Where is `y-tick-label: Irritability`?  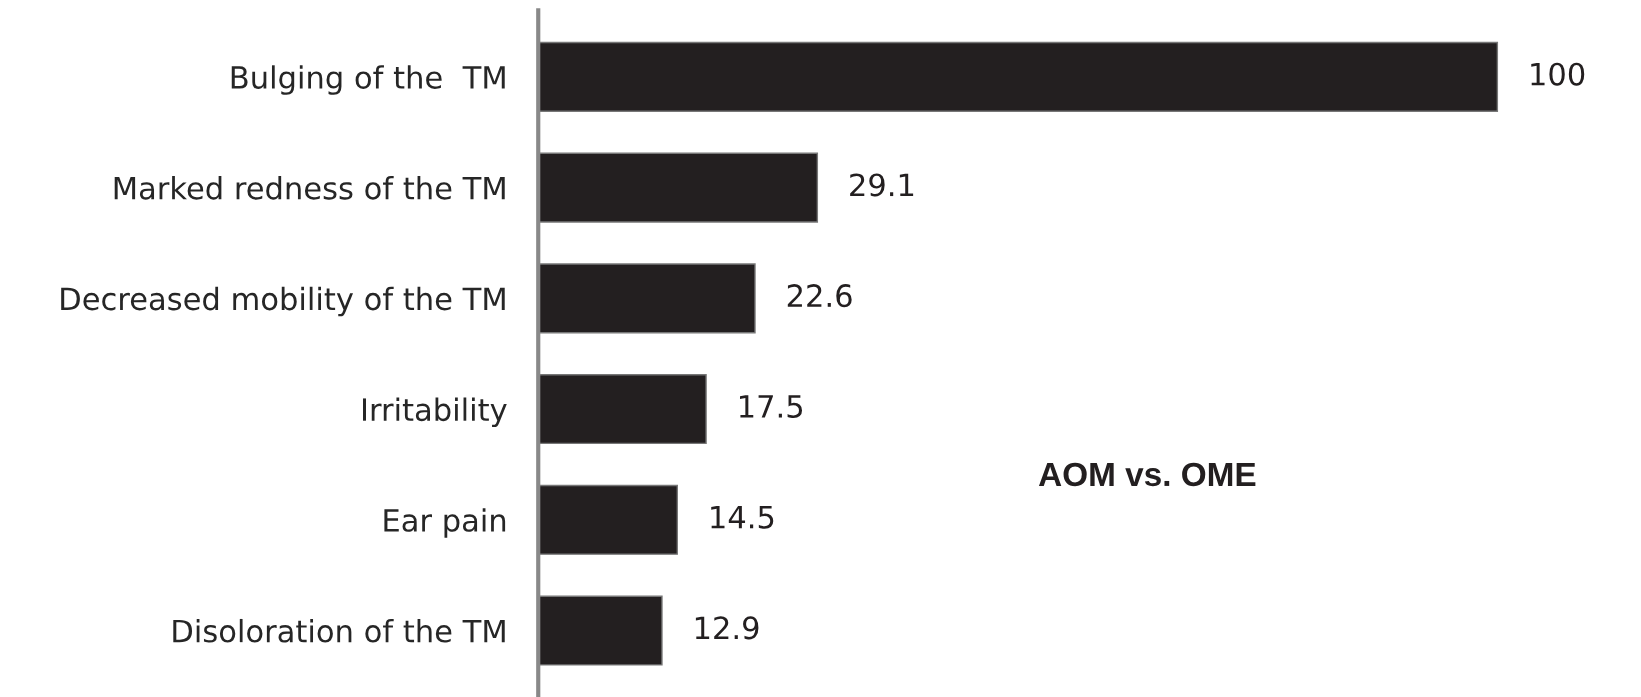 y-tick-label: Irritability is located at coordinates (434, 412).